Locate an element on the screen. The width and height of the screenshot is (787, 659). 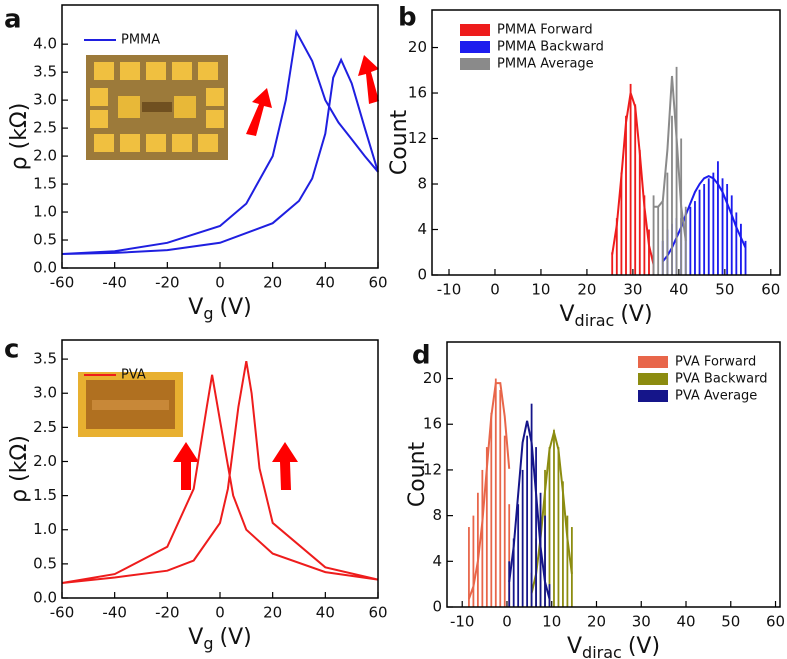
y-tick-label: 0.5 is located at coordinates (45, 563).